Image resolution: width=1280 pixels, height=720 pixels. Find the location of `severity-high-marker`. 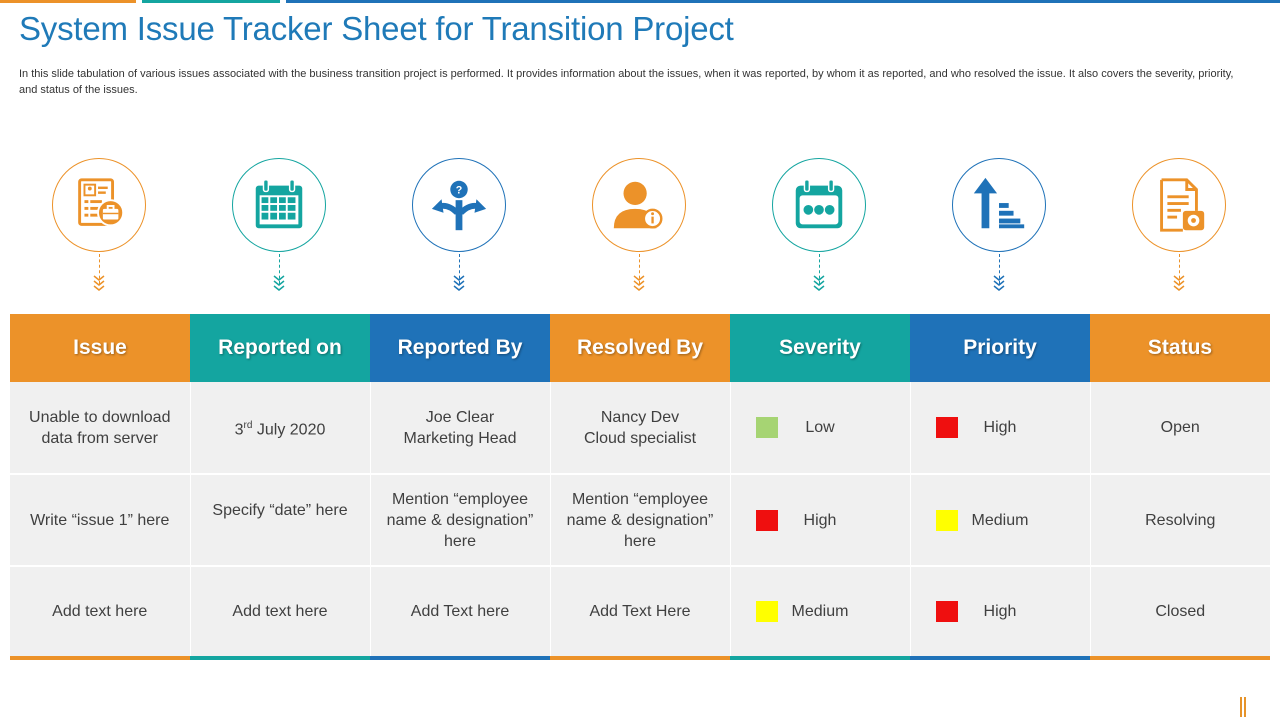

severity-high-marker is located at coordinates (766, 520).